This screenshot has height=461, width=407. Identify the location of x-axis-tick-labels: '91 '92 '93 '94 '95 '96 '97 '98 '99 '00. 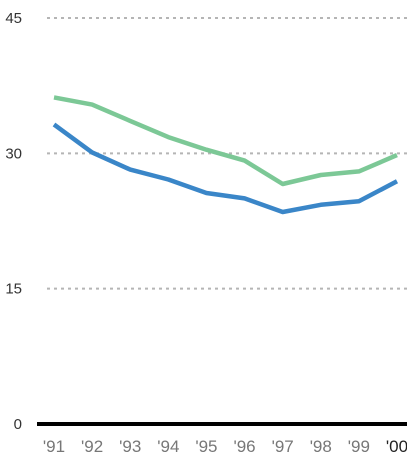
(225, 446).